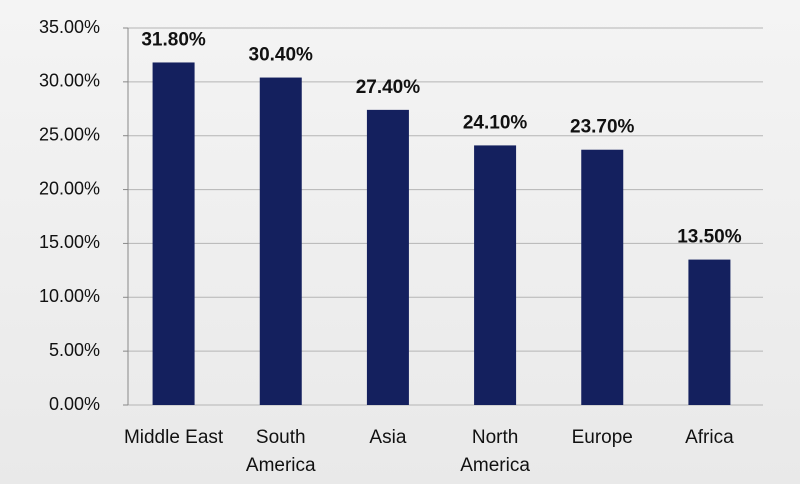 This screenshot has height=484, width=800. I want to click on value-label: 31.80%, so click(173, 39).